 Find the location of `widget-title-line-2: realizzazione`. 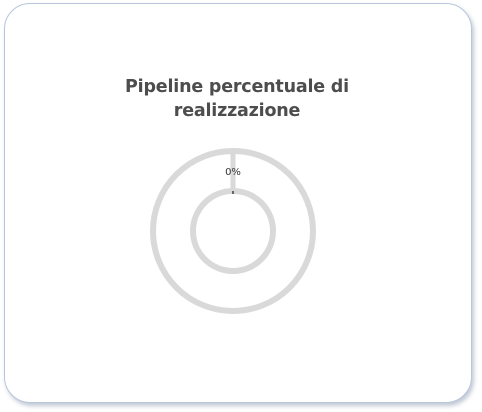

widget-title-line-2: realizzazione is located at coordinates (237, 111).